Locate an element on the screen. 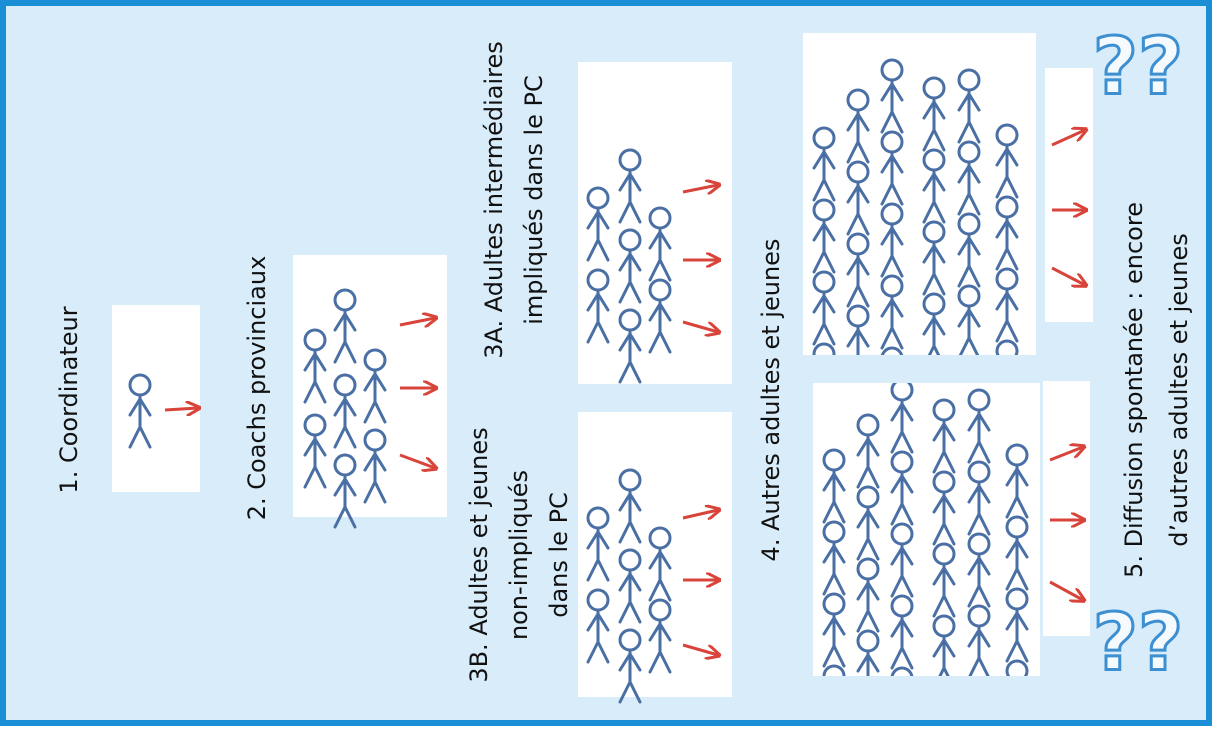 This screenshot has height=730, width=1212. question-marks: ?? is located at coordinates (1138, 67).